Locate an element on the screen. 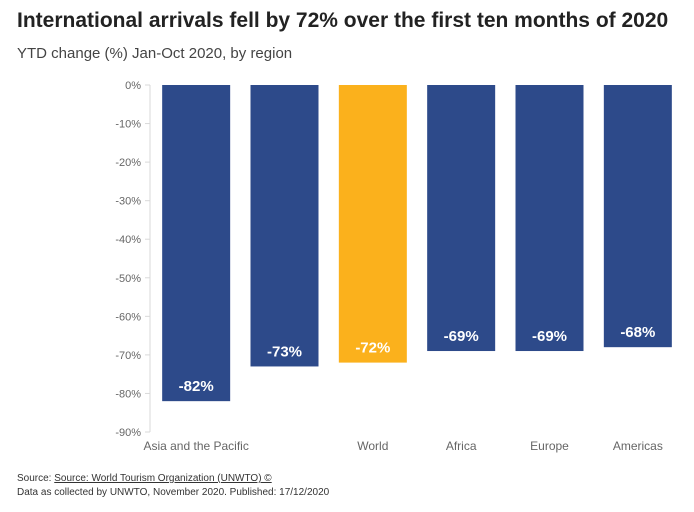 The width and height of the screenshot is (694, 512). data-label: -73% is located at coordinates (284, 351).